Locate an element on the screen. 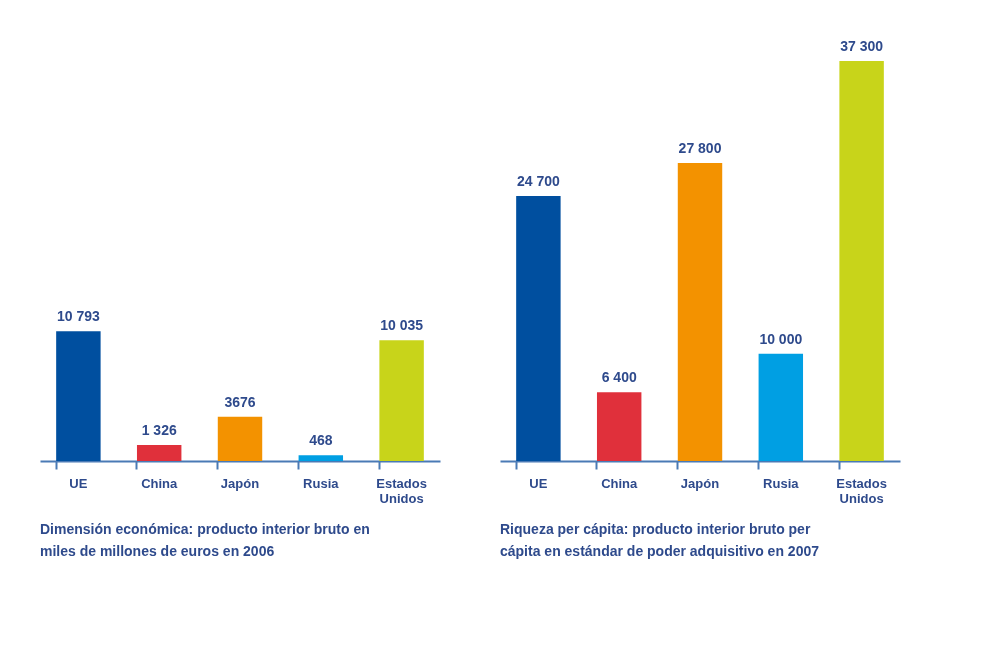 The image size is (1002, 658). data-label: 6 400 is located at coordinates (619, 377).